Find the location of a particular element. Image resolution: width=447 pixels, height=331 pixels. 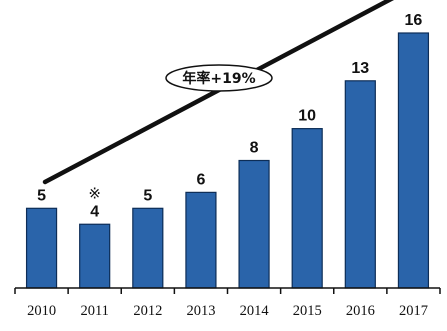

x-tick-label-2014: 2014 is located at coordinates (255, 311).